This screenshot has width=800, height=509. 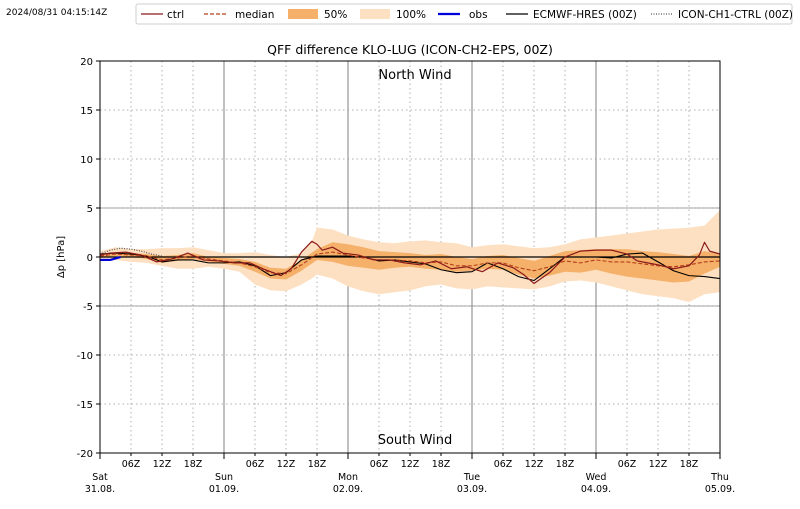 What do you see at coordinates (303, 14) in the screenshot?
I see `legend-swatch-p50` at bounding box center [303, 14].